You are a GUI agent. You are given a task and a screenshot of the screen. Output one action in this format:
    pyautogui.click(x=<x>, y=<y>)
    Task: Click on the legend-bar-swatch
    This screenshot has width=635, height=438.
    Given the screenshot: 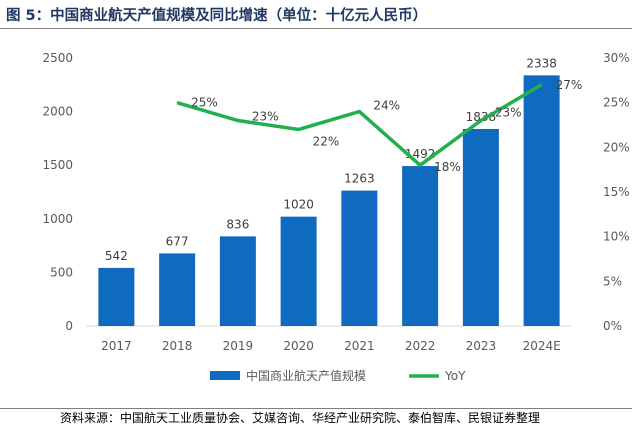 What is the action you would take?
    pyautogui.click(x=225, y=375)
    